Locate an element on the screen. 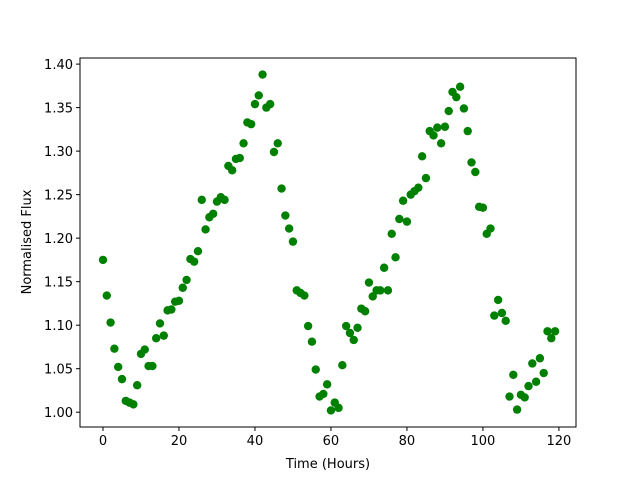 The height and width of the screenshot is (480, 640). x-tick-label: 100 is located at coordinates (483, 441).